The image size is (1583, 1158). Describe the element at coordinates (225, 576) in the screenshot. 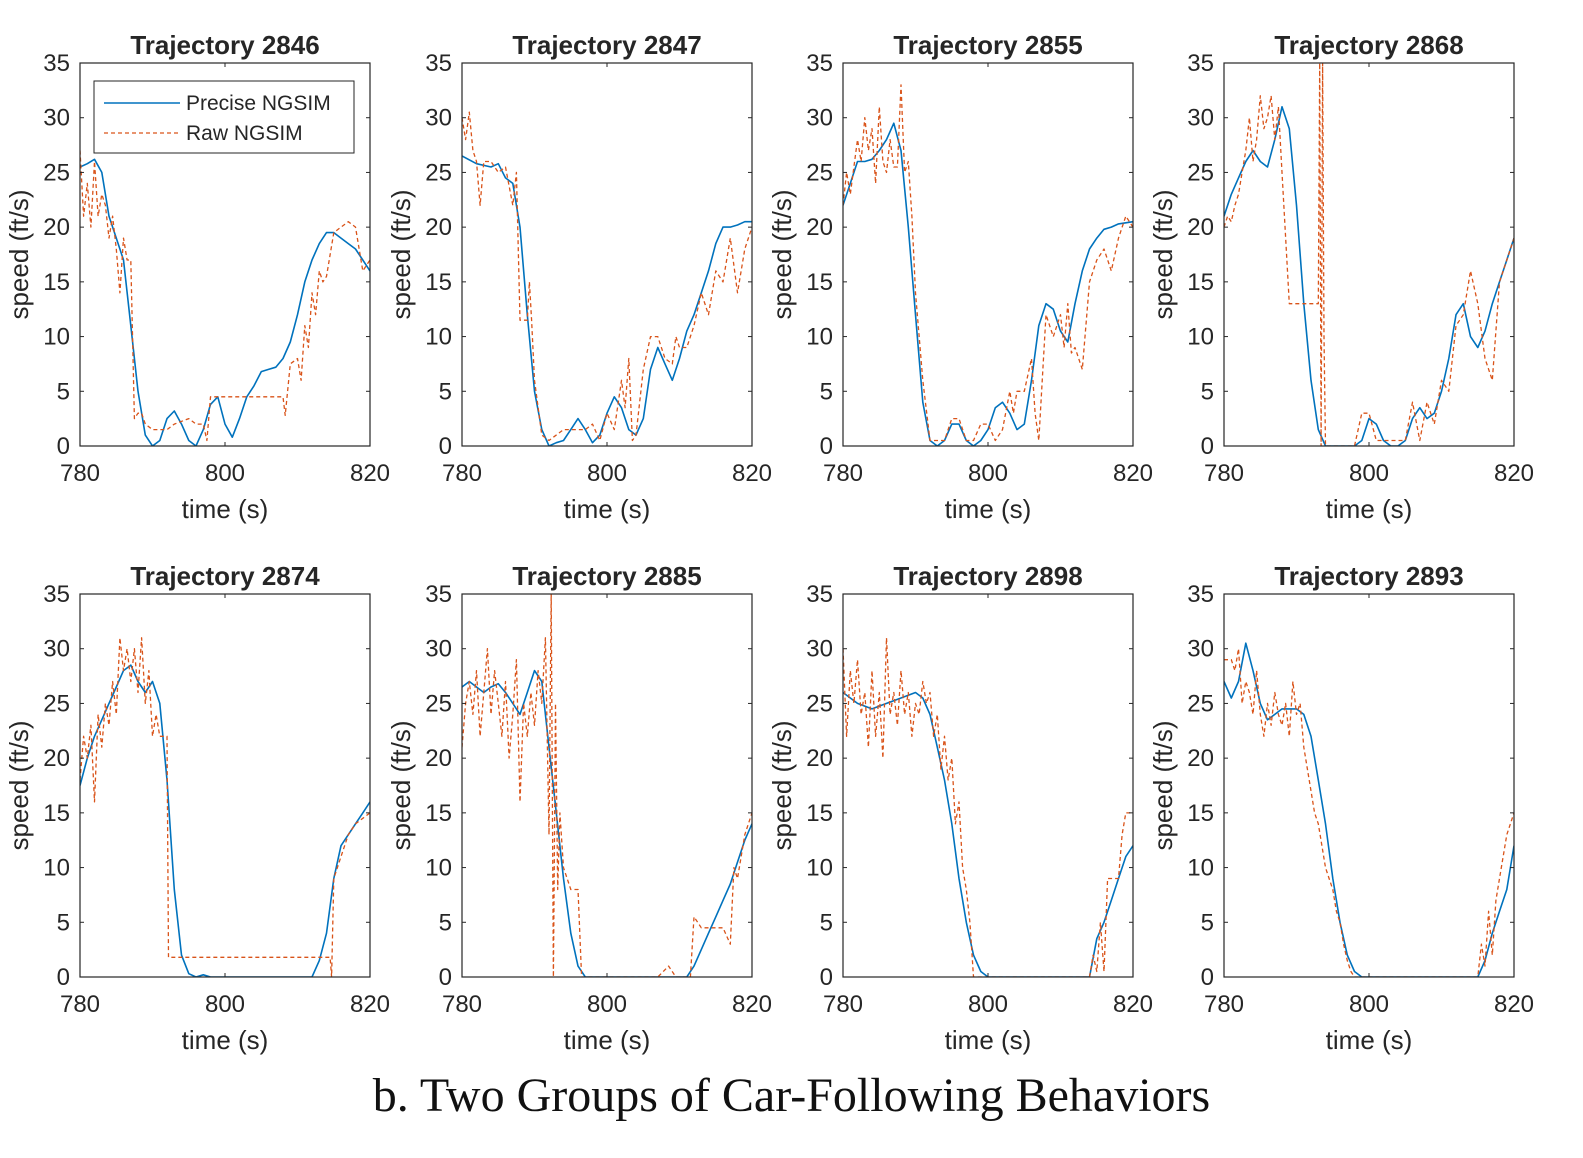

I see `panel-title: Trajectory 2874` at that location.